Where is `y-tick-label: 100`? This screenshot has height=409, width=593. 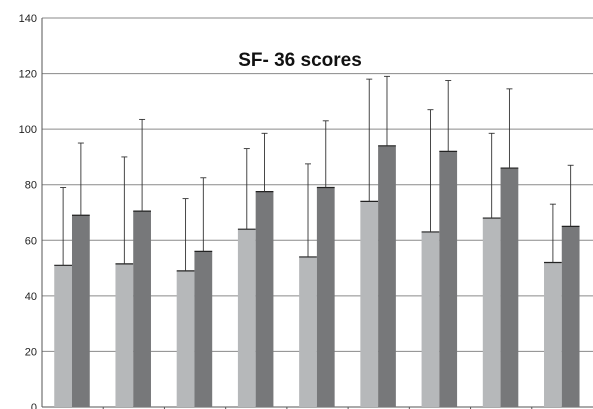 y-tick-label: 100 is located at coordinates (28, 130).